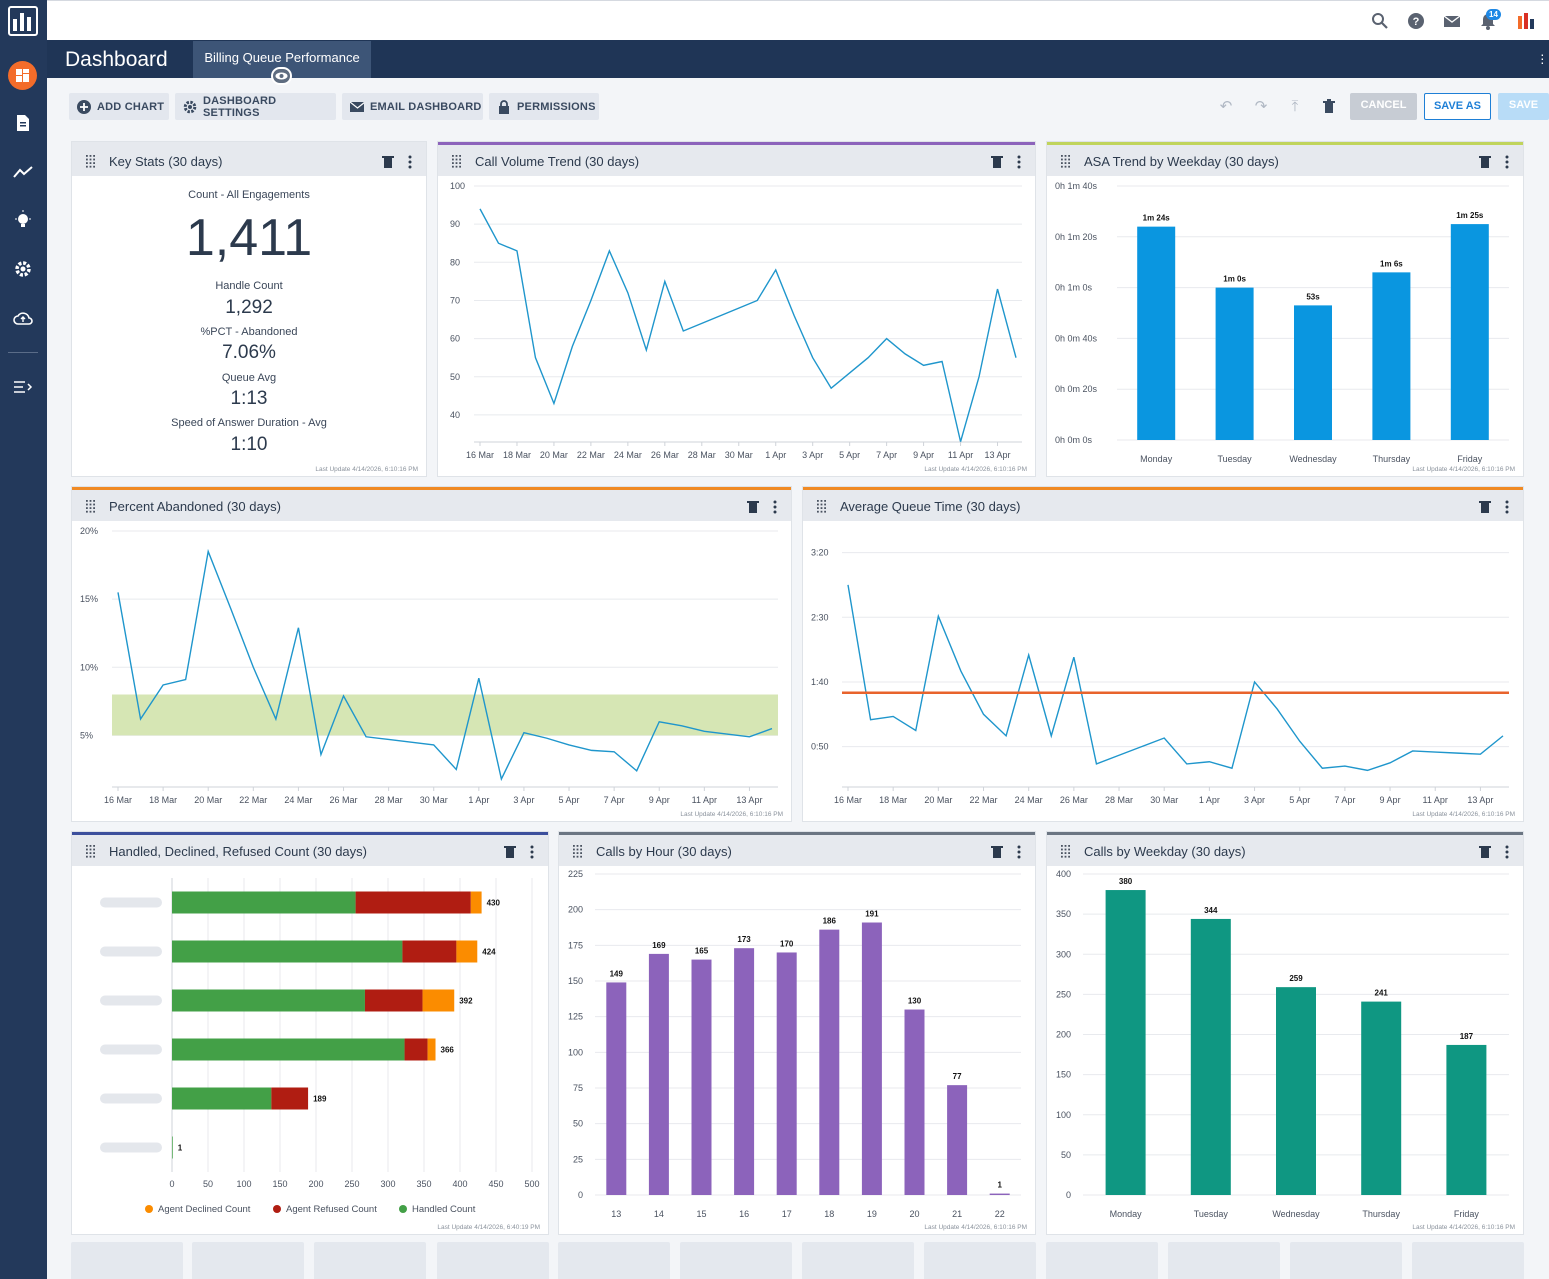  What do you see at coordinates (1175, 678) in the screenshot?
I see `series-line` at bounding box center [1175, 678].